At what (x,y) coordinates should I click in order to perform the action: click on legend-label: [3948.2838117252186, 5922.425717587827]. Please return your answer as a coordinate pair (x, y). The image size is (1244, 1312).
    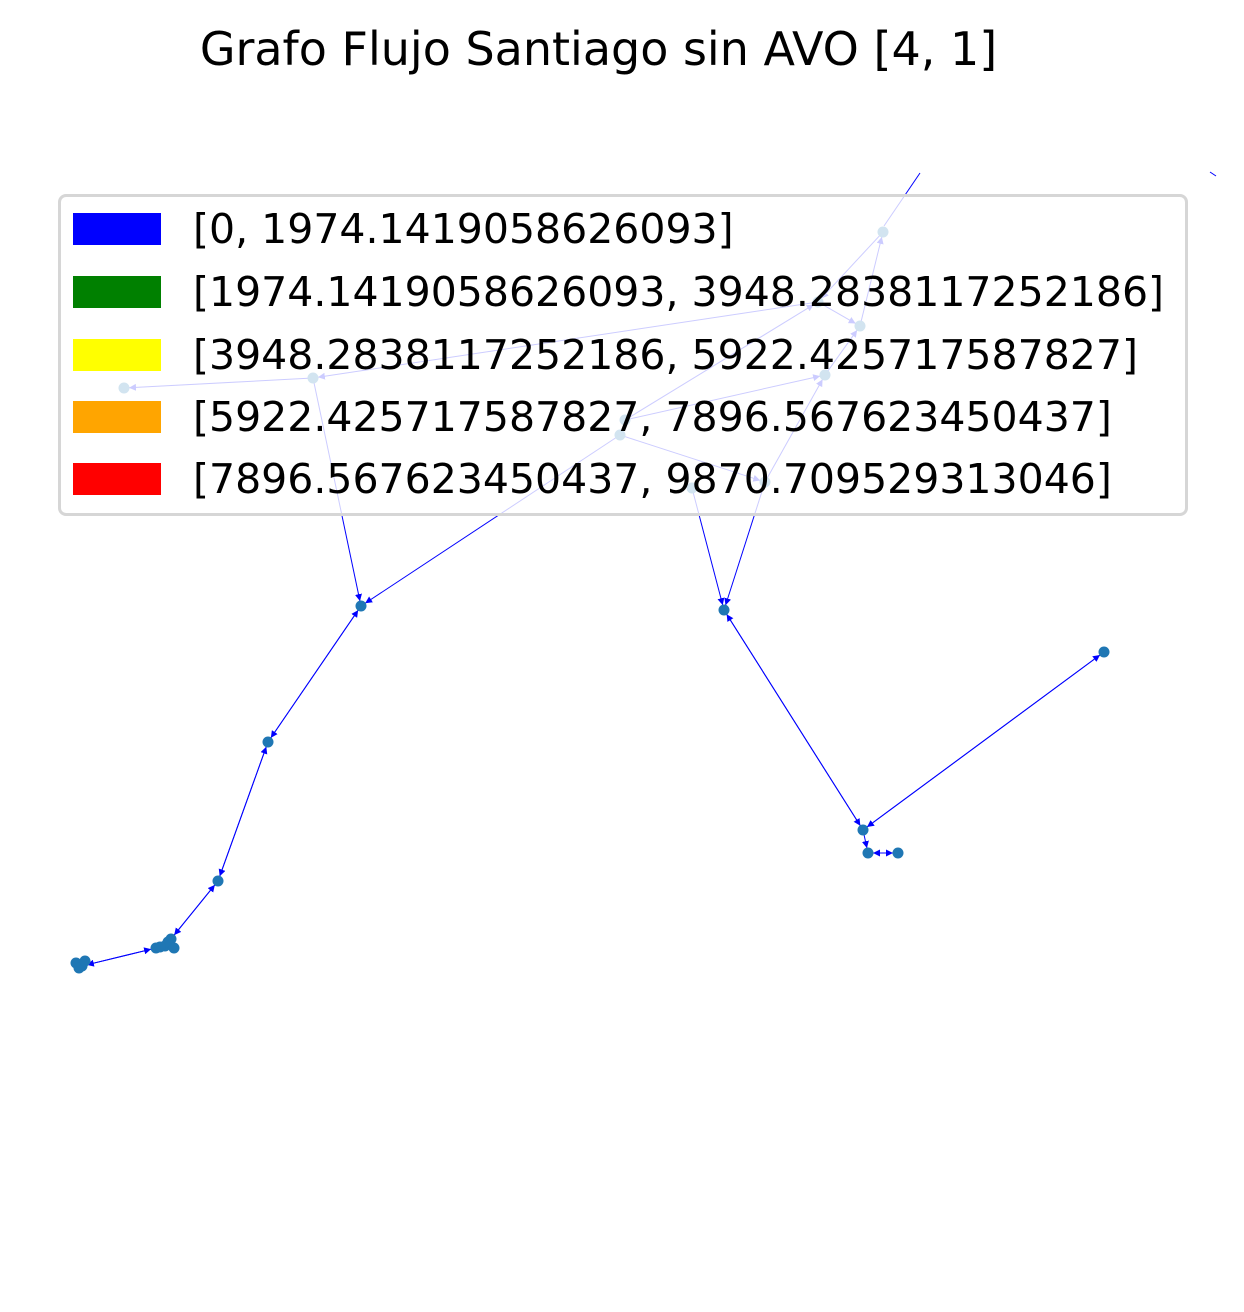
    Looking at the image, I should click on (665, 355).